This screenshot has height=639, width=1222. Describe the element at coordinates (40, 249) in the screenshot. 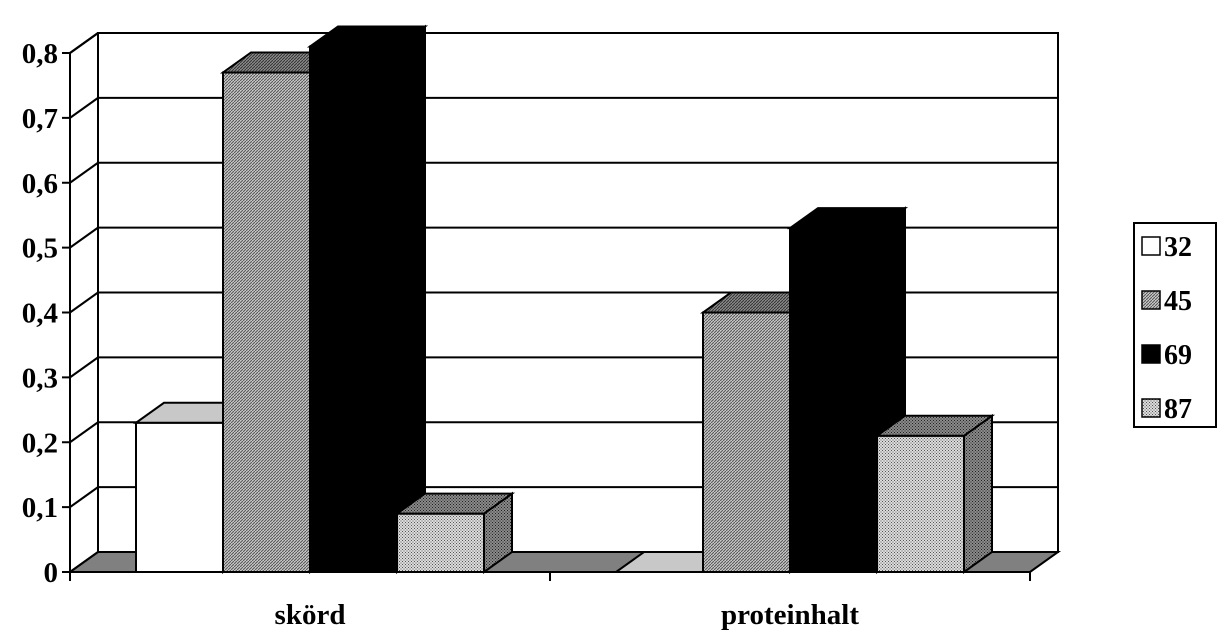

I see `y-tick-label: 0,5` at that location.